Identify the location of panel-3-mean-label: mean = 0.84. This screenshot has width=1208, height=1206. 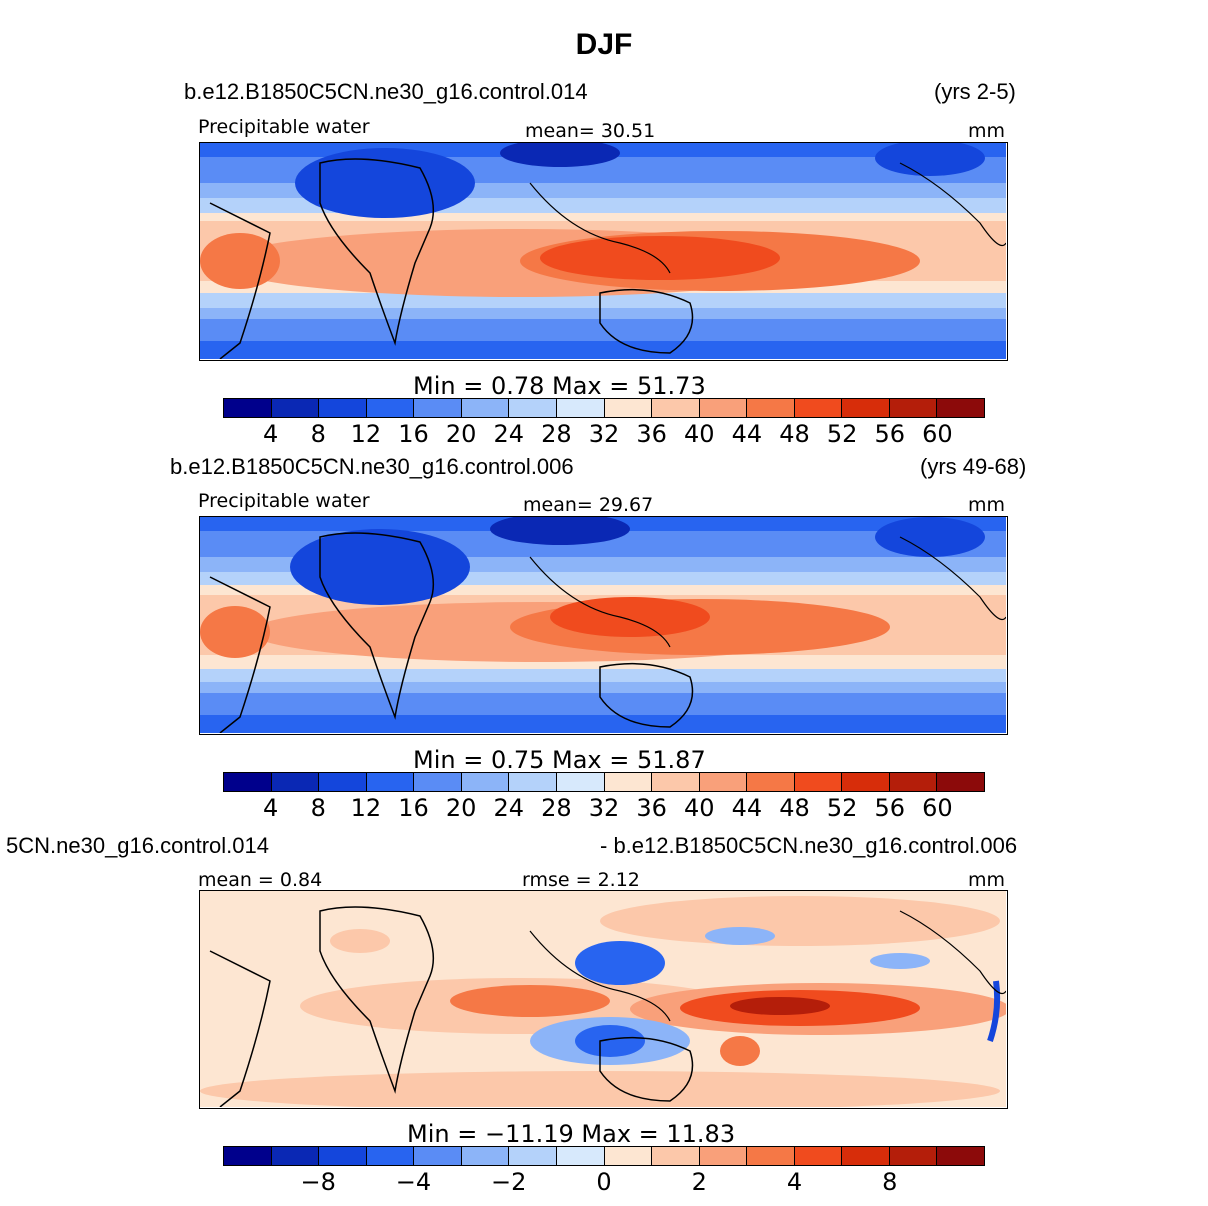
(260, 880).